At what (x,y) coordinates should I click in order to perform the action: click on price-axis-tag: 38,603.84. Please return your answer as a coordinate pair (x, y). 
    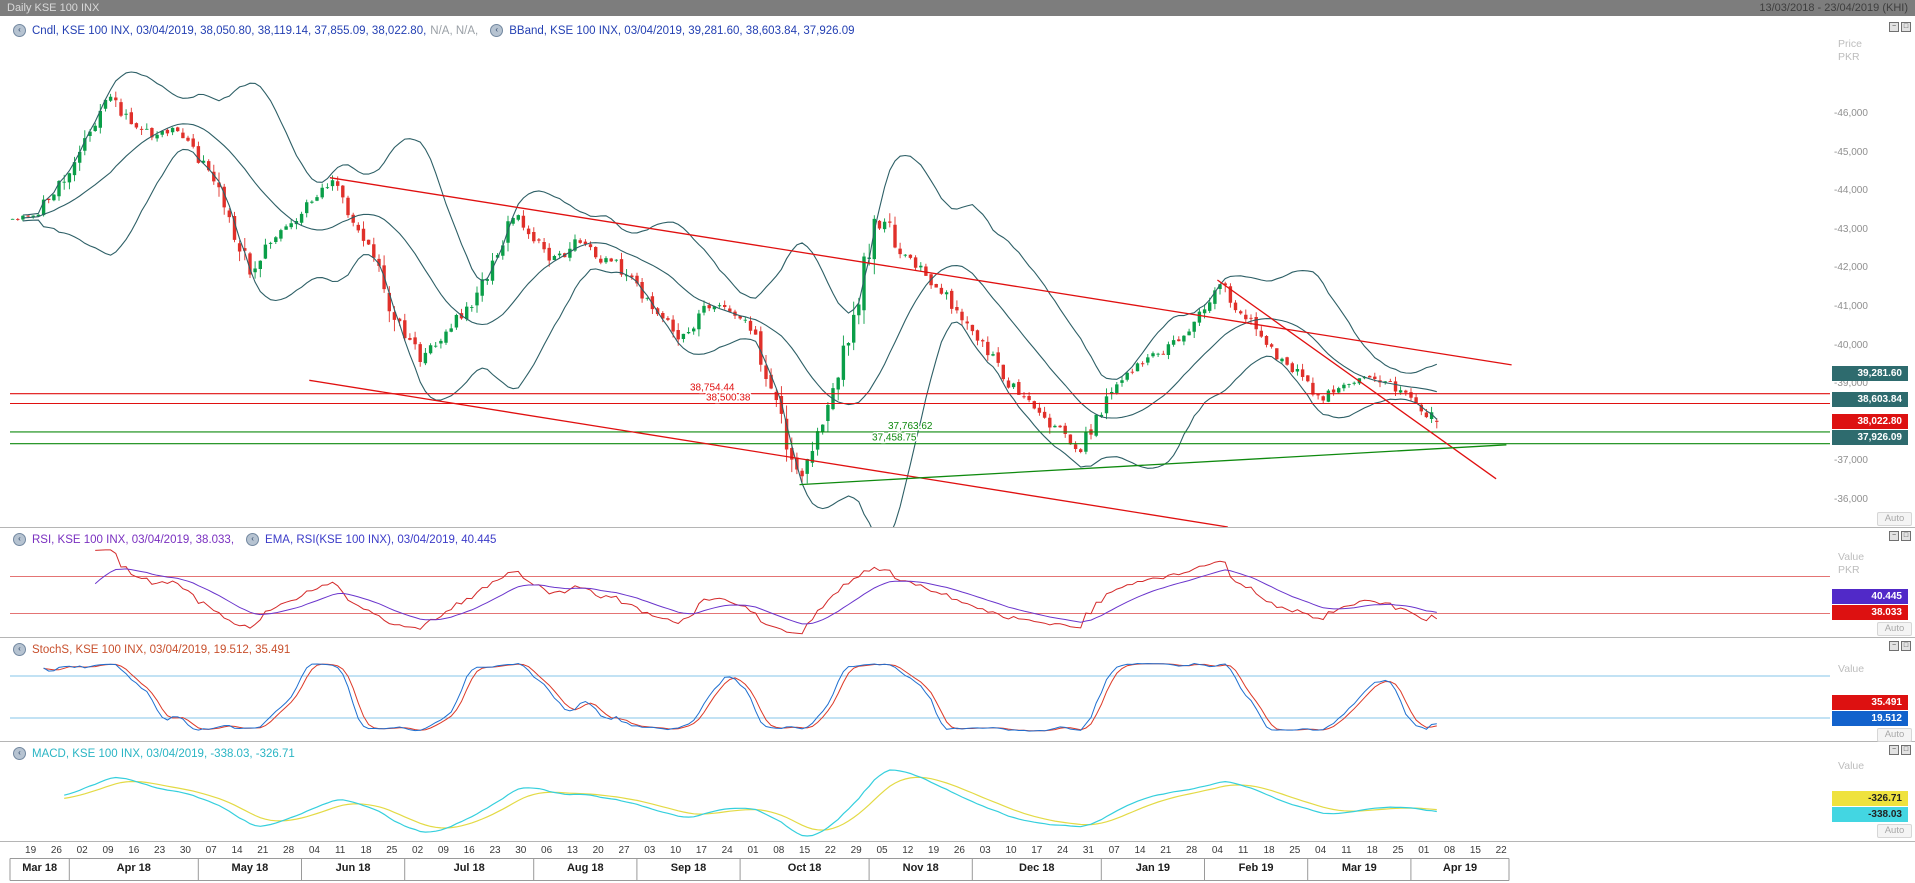
    Looking at the image, I should click on (1870, 399).